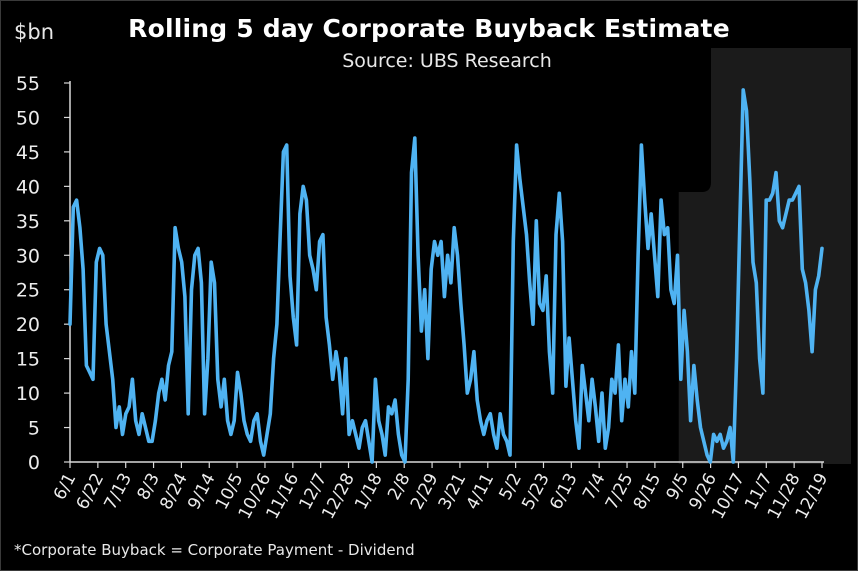 The height and width of the screenshot is (571, 858). Describe the element at coordinates (564, 491) in the screenshot. I see `x-tick-label: 6/13` at that location.